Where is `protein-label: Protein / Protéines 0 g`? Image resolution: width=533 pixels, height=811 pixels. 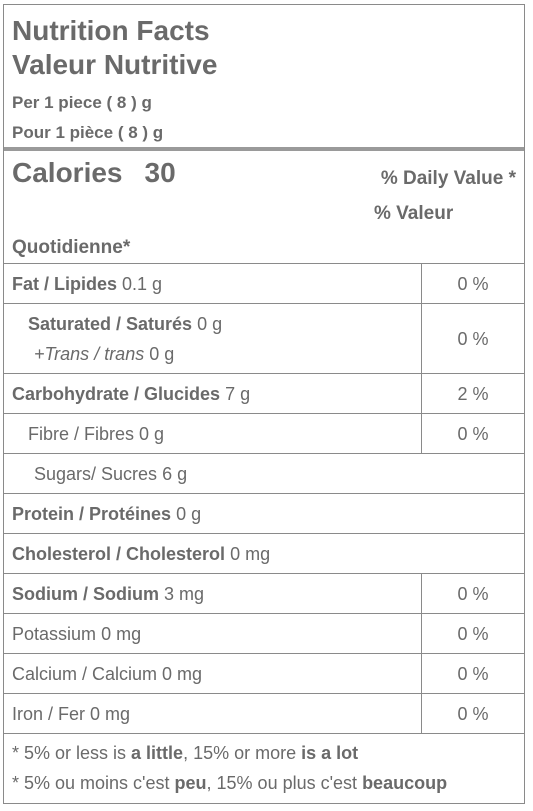 protein-label: Protein / Protéines 0 g is located at coordinates (107, 514).